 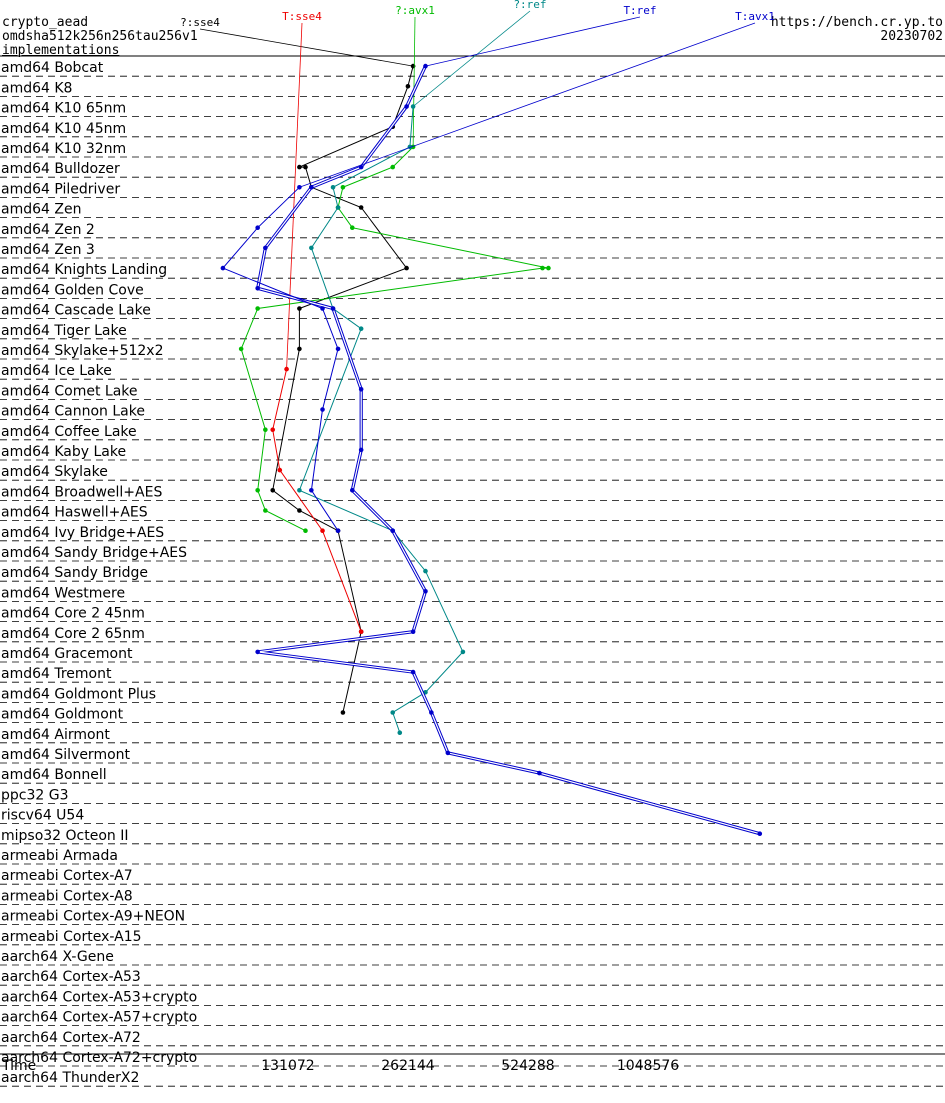 I want to click on category-label: aarch64 Cortex-A57+crypto, so click(x=99, y=1018).